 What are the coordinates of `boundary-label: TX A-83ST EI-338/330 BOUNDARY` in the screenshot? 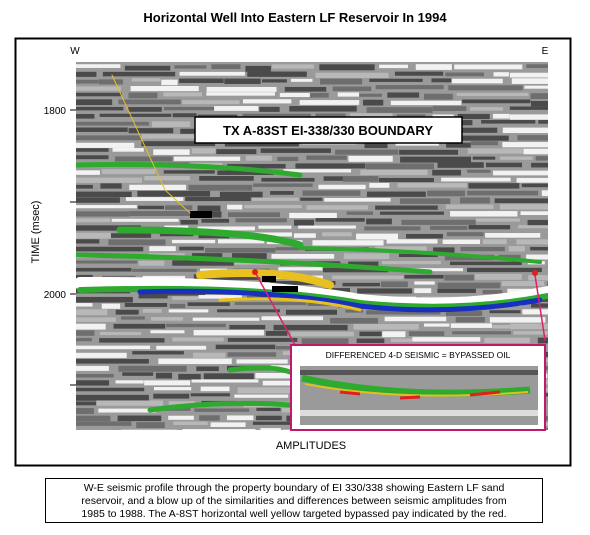 It's located at (328, 130).